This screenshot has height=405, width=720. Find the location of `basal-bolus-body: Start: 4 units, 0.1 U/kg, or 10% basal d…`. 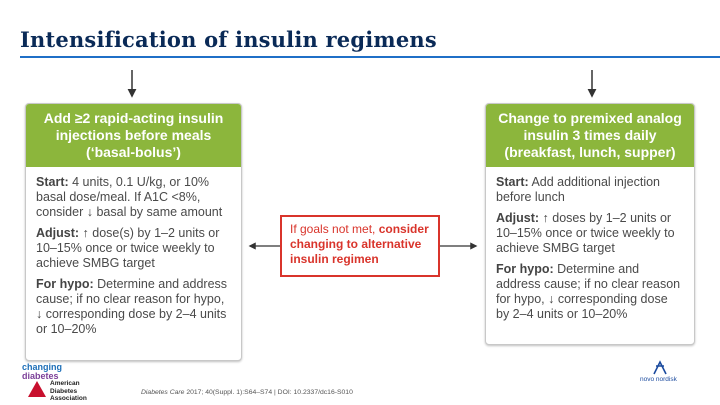

basal-bolus-body: Start: 4 units, 0.1 U/kg, or 10% basal d… is located at coordinates (133, 259).